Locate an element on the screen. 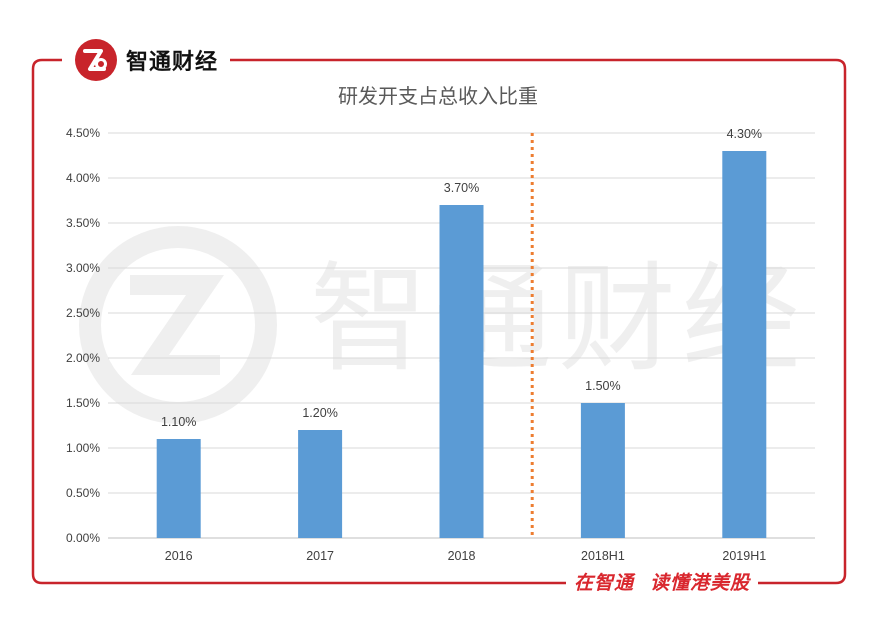 This screenshot has height=641, width=880. x-tick-label: 2018H1 is located at coordinates (603, 556).